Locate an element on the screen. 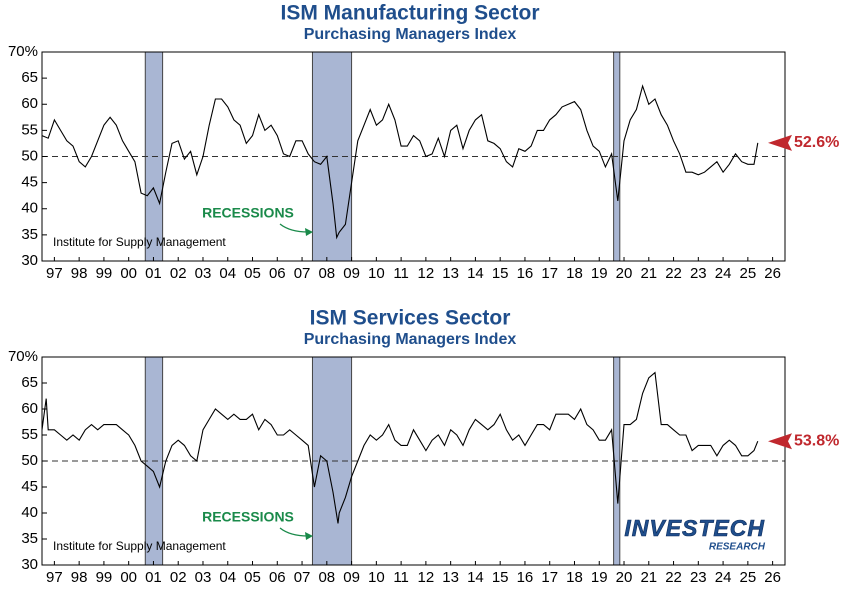 The width and height of the screenshot is (850, 592). x-tick-label: 20 is located at coordinates (624, 273).